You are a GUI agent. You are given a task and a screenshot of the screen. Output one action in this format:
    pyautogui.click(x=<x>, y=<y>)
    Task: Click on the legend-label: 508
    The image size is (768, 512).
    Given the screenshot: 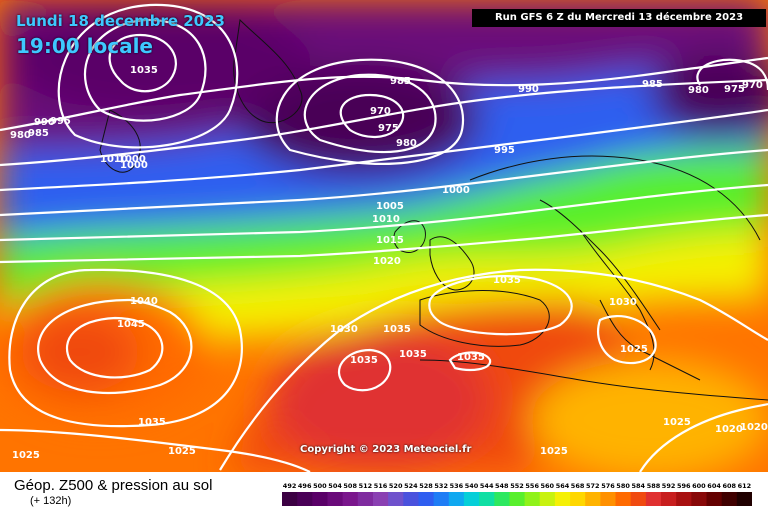 What is the action you would take?
    pyautogui.click(x=350, y=486)
    